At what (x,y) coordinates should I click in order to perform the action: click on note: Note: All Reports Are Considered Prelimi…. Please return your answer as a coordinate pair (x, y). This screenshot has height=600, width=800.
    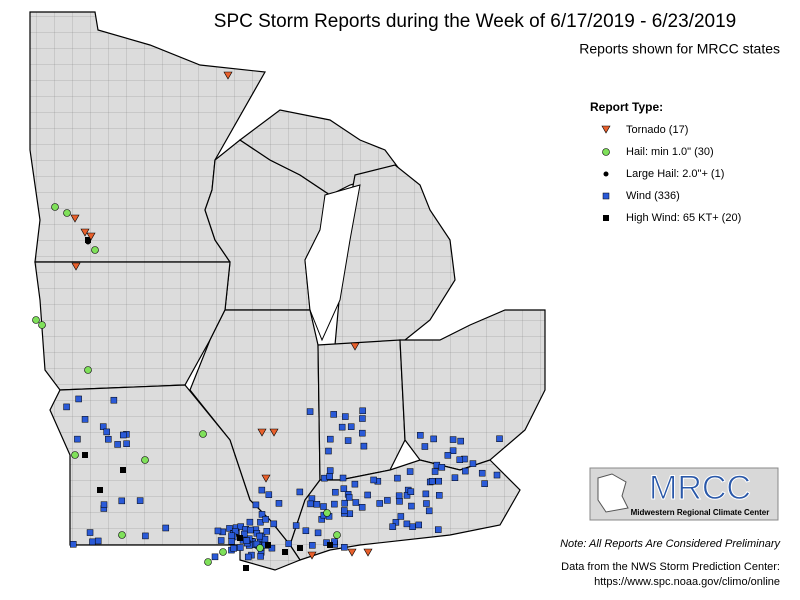
    Looking at the image, I should click on (670, 544).